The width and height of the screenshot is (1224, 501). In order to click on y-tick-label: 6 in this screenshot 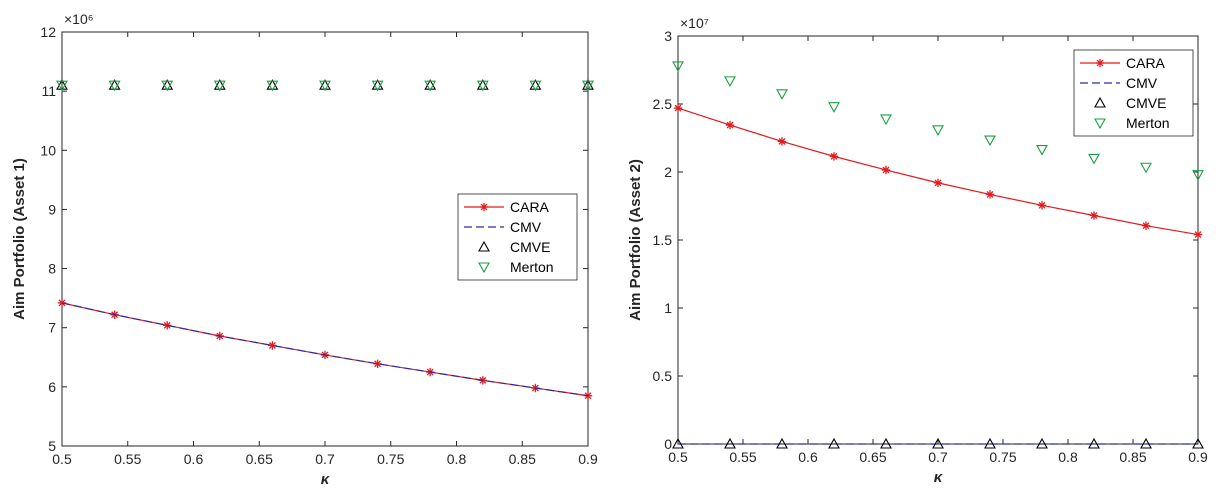, I will do `click(52, 387)`.